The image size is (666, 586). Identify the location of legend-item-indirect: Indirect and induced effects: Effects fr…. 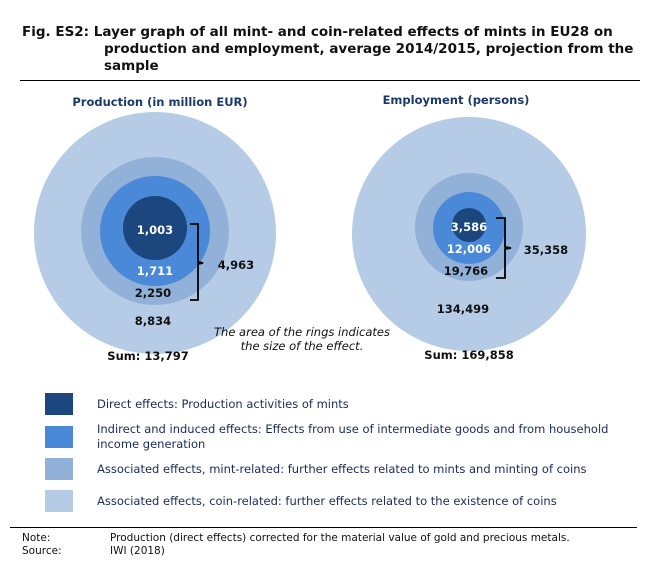
(345, 437).